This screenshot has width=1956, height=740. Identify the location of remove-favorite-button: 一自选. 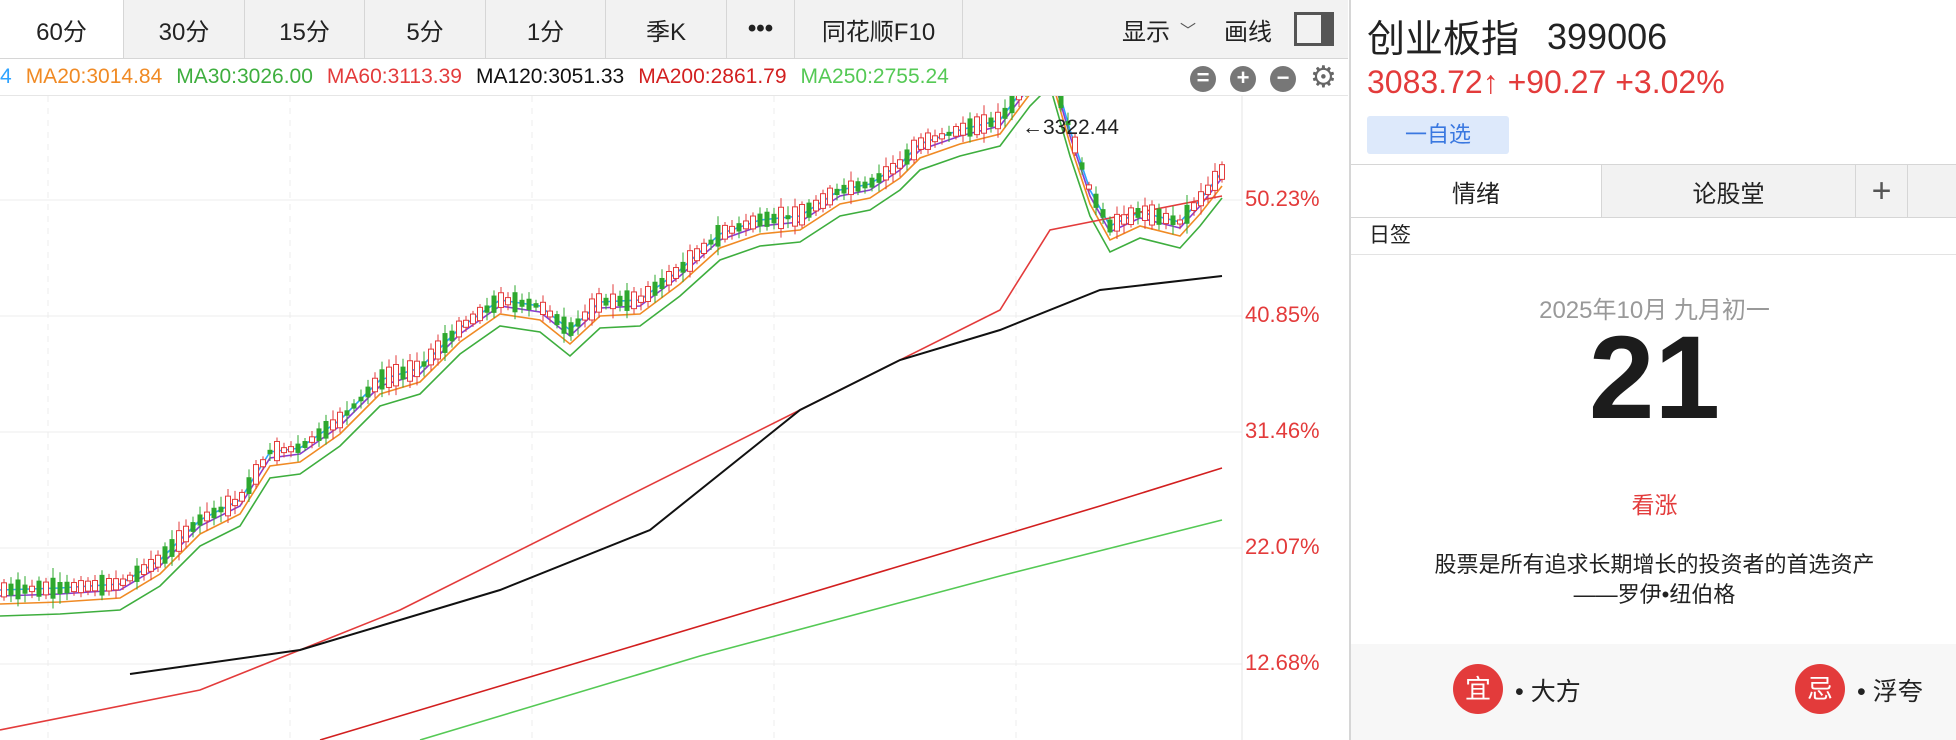
(1438, 135).